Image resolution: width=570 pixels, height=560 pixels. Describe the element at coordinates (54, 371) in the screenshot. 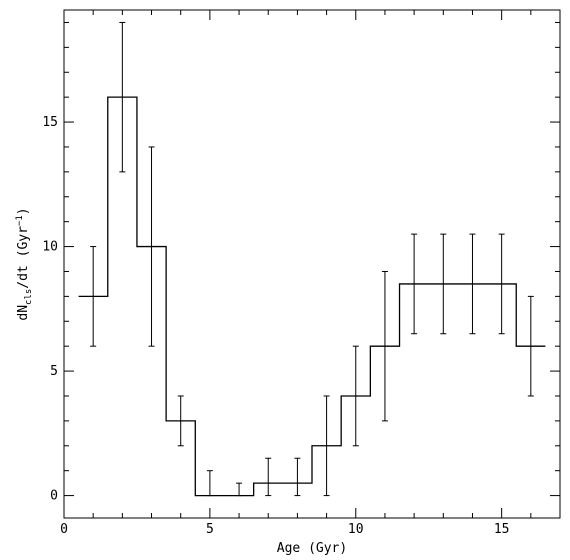

I see `y-tick-label: 5` at that location.